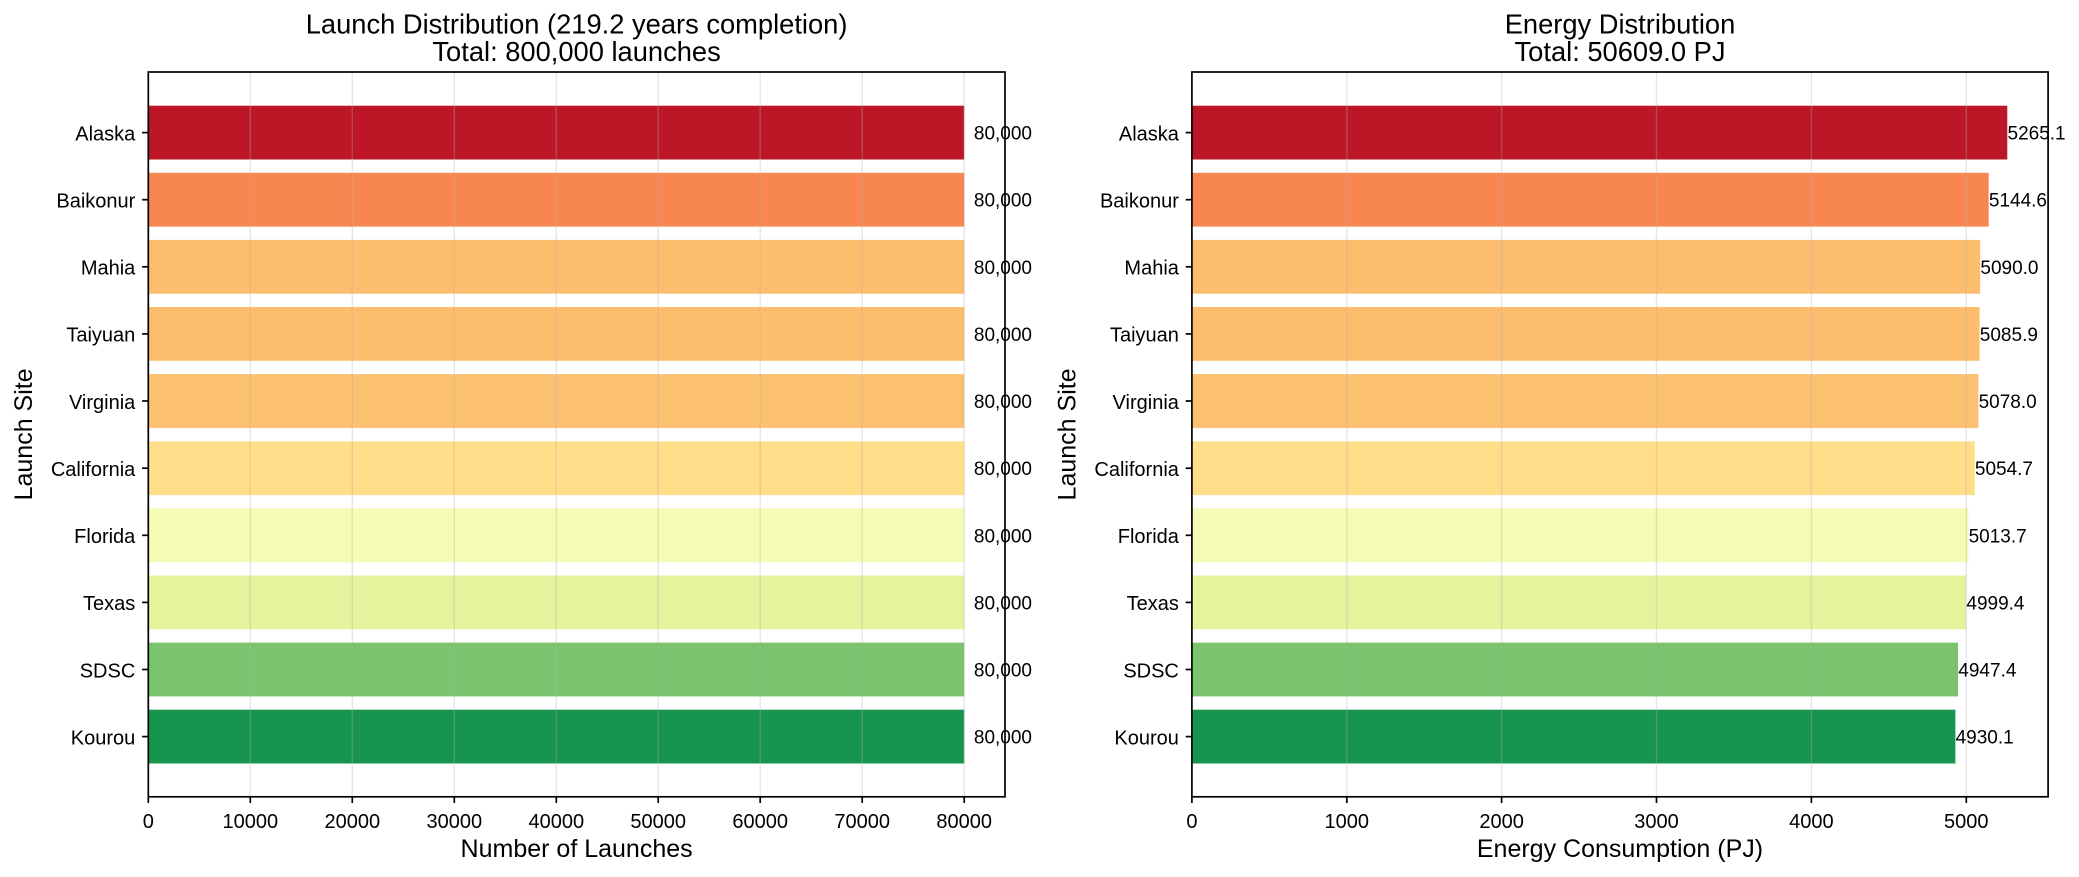 The width and height of the screenshot is (2079, 877). What do you see at coordinates (862, 822) in the screenshot?
I see `svg-text: 70000` at bounding box center [862, 822].